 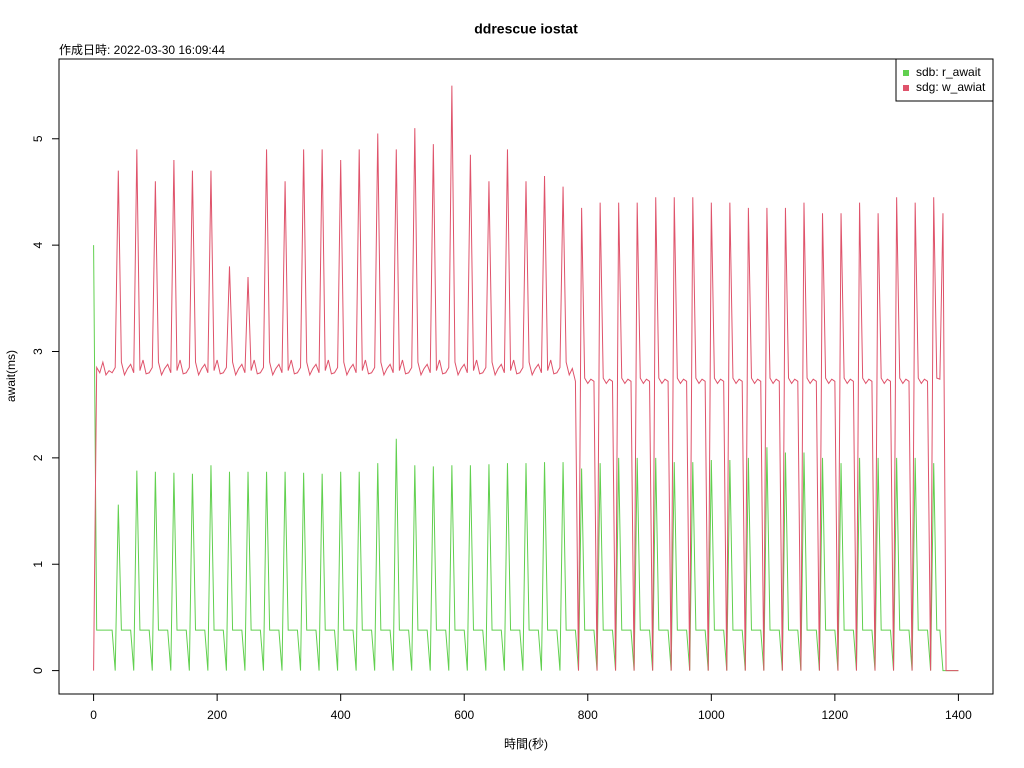 I want to click on legend-box, so click(x=944, y=80).